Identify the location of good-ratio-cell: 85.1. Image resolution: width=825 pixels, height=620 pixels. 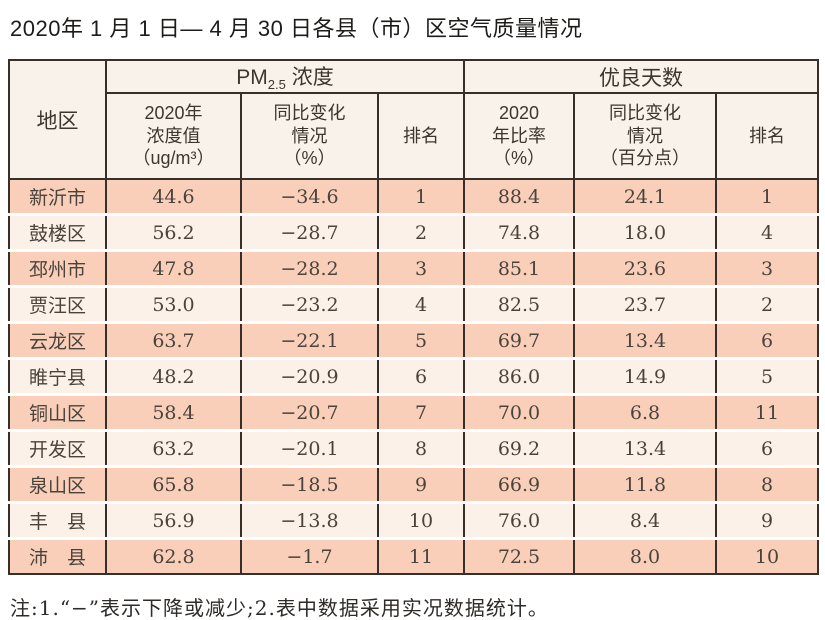
(518, 268).